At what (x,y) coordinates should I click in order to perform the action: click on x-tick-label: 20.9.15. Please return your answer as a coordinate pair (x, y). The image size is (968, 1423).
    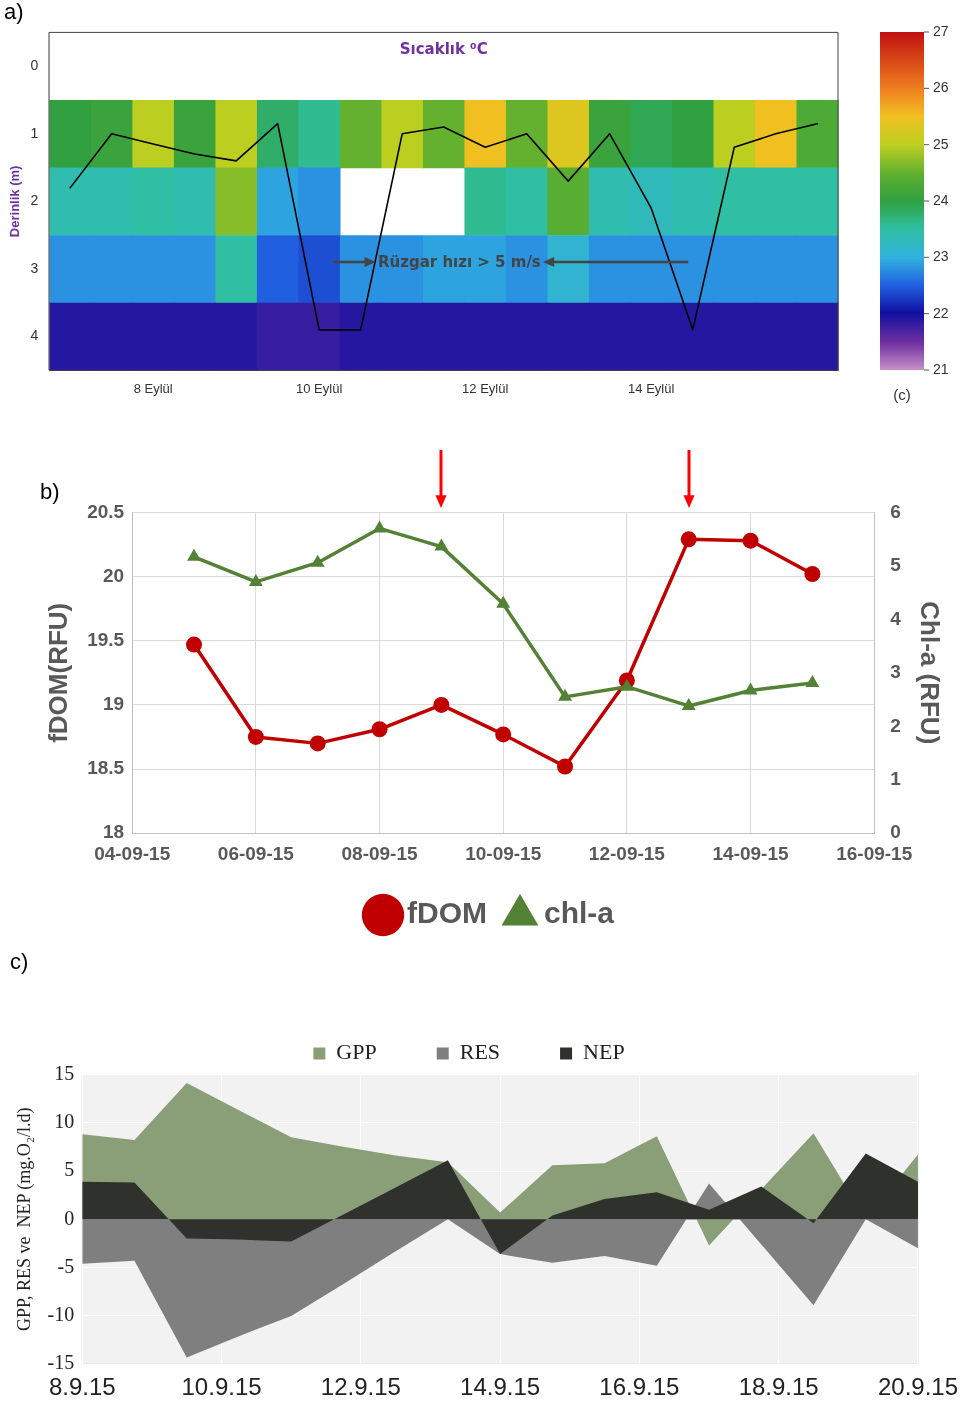
    Looking at the image, I should click on (917, 1387).